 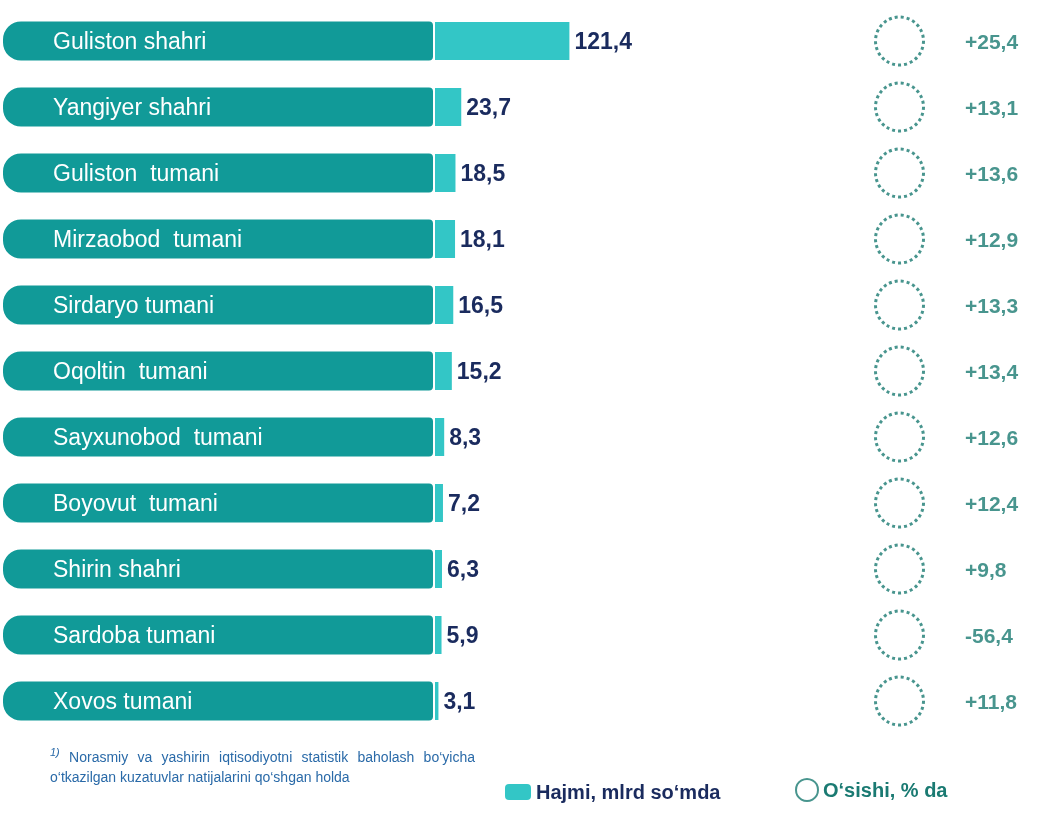 What do you see at coordinates (992, 371) in the screenshot?
I see `data-label: +13,4` at bounding box center [992, 371].